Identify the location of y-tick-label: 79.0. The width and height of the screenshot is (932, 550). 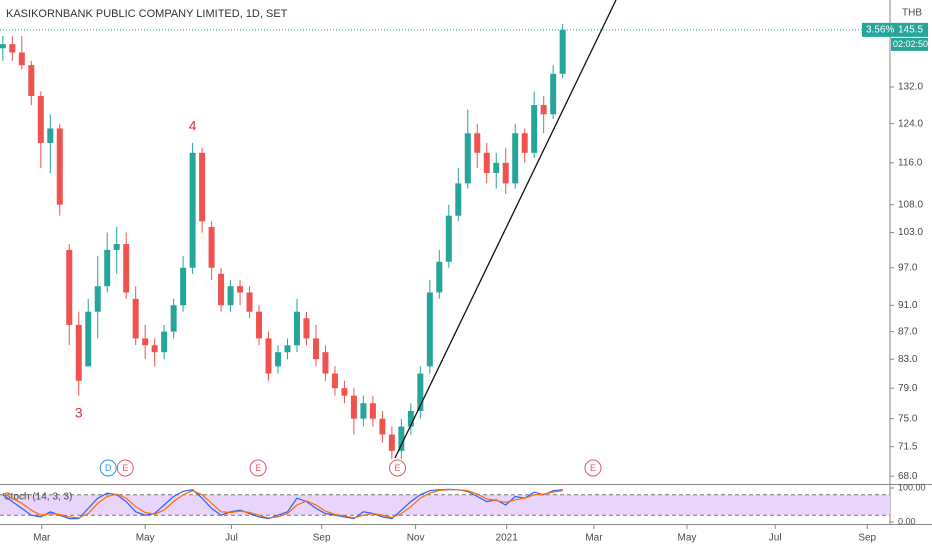
(908, 388).